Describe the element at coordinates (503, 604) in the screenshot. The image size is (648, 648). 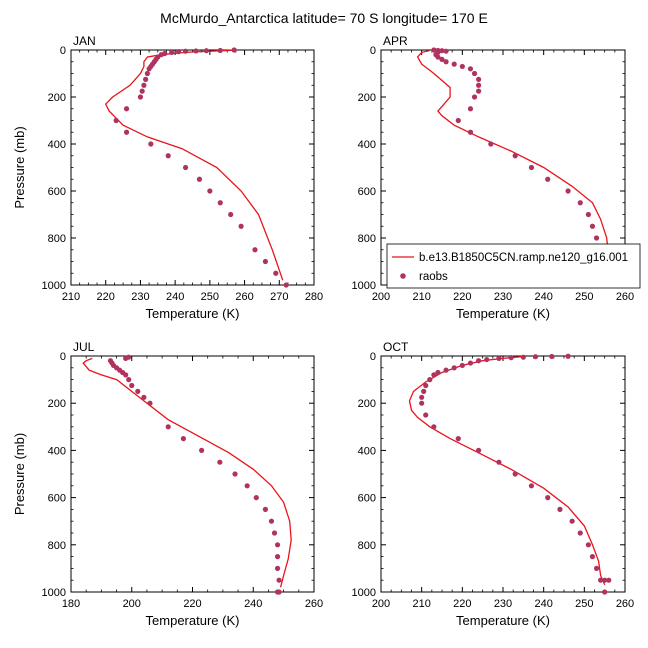
I see `x-tick-label: 230` at that location.